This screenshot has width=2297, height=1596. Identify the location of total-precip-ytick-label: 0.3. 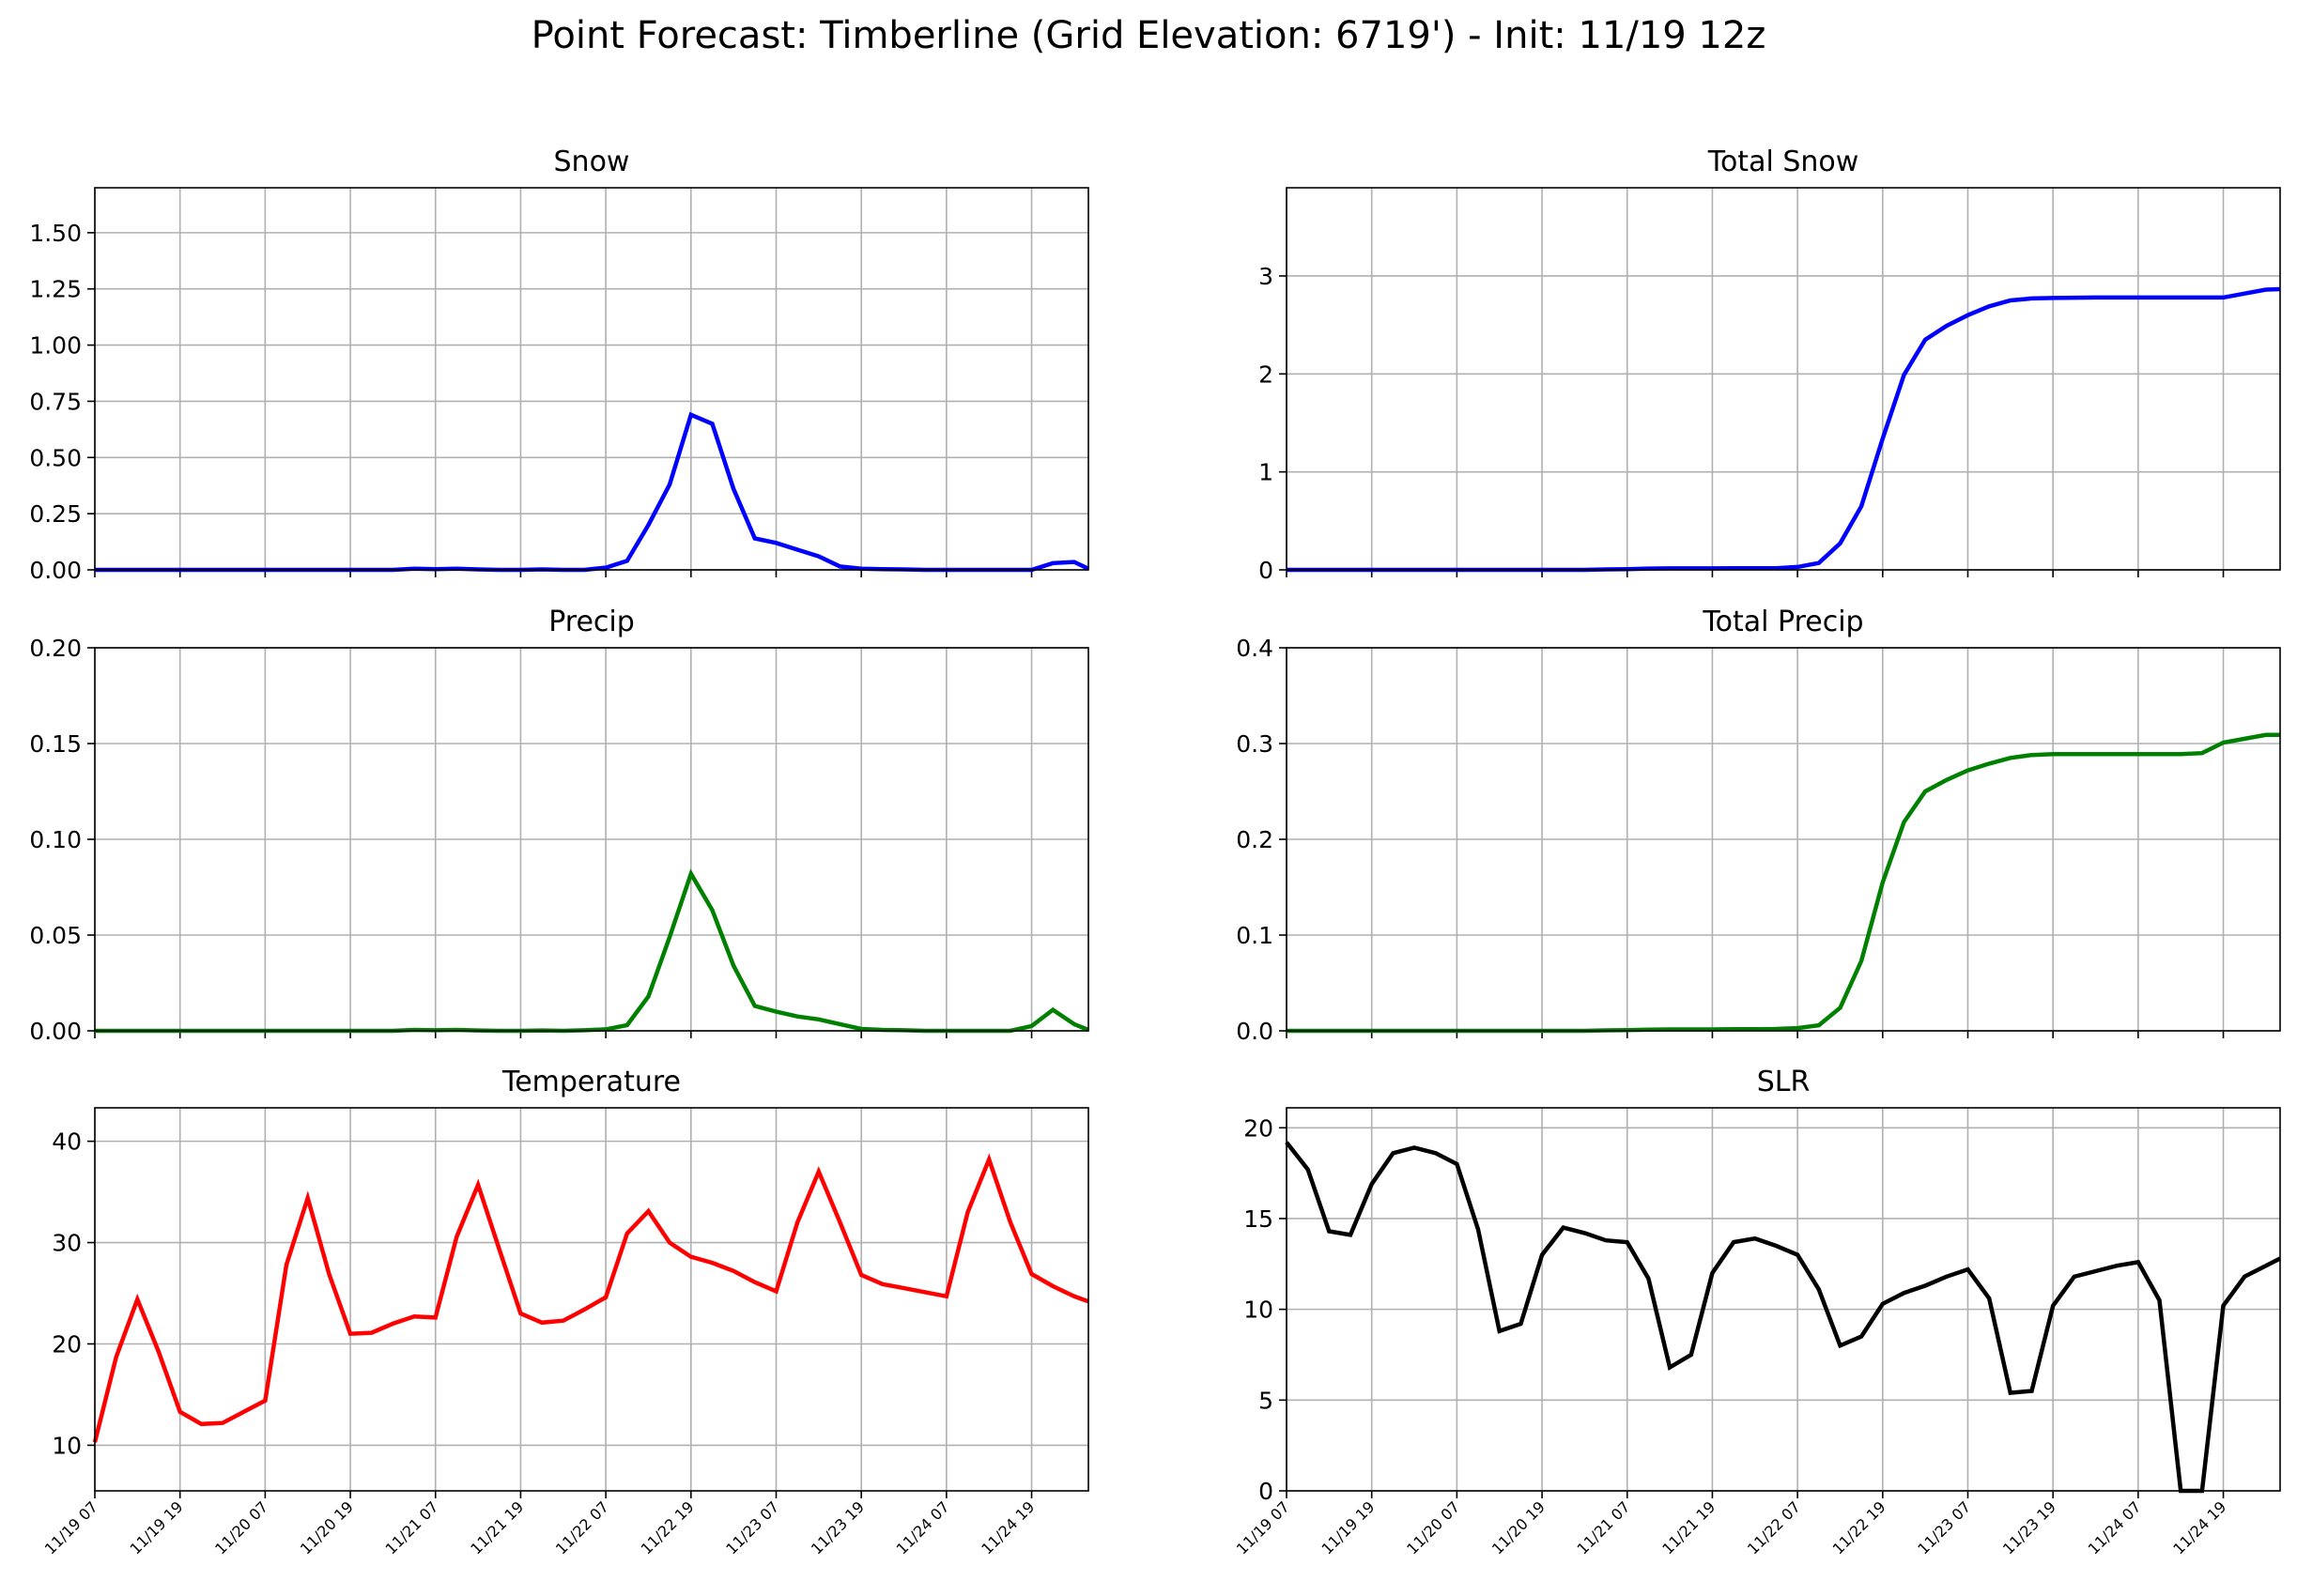
(1254, 744).